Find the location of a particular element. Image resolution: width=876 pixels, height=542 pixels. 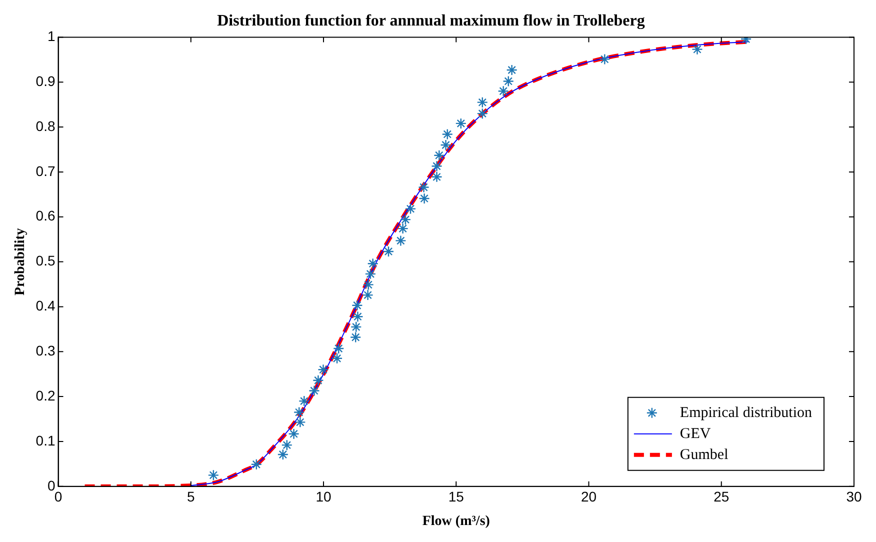

x-tick-label: 5 is located at coordinates (190, 496).